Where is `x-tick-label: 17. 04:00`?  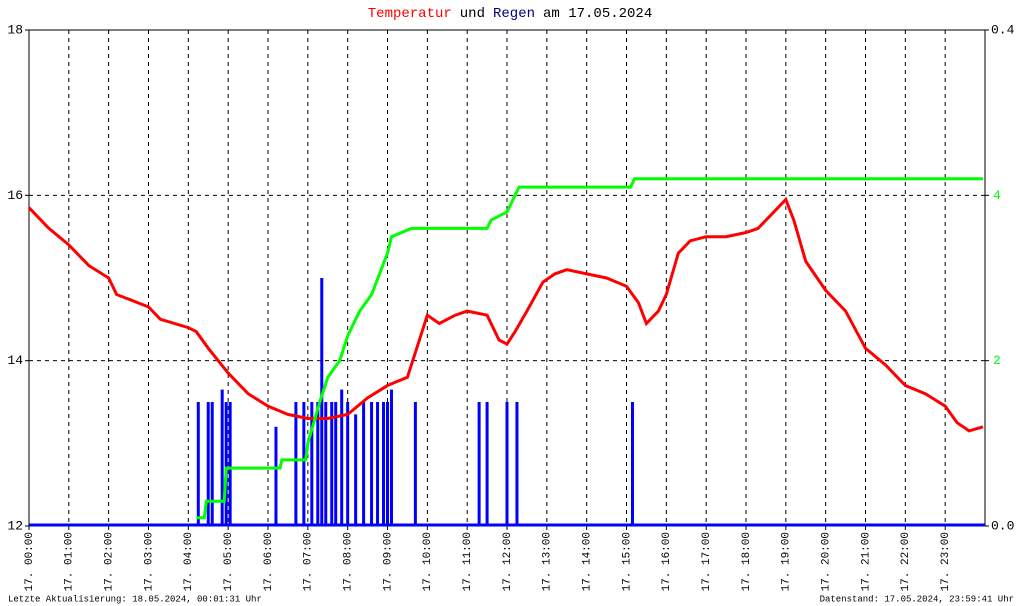 x-tick-label: 17. 04:00 is located at coordinates (189, 561).